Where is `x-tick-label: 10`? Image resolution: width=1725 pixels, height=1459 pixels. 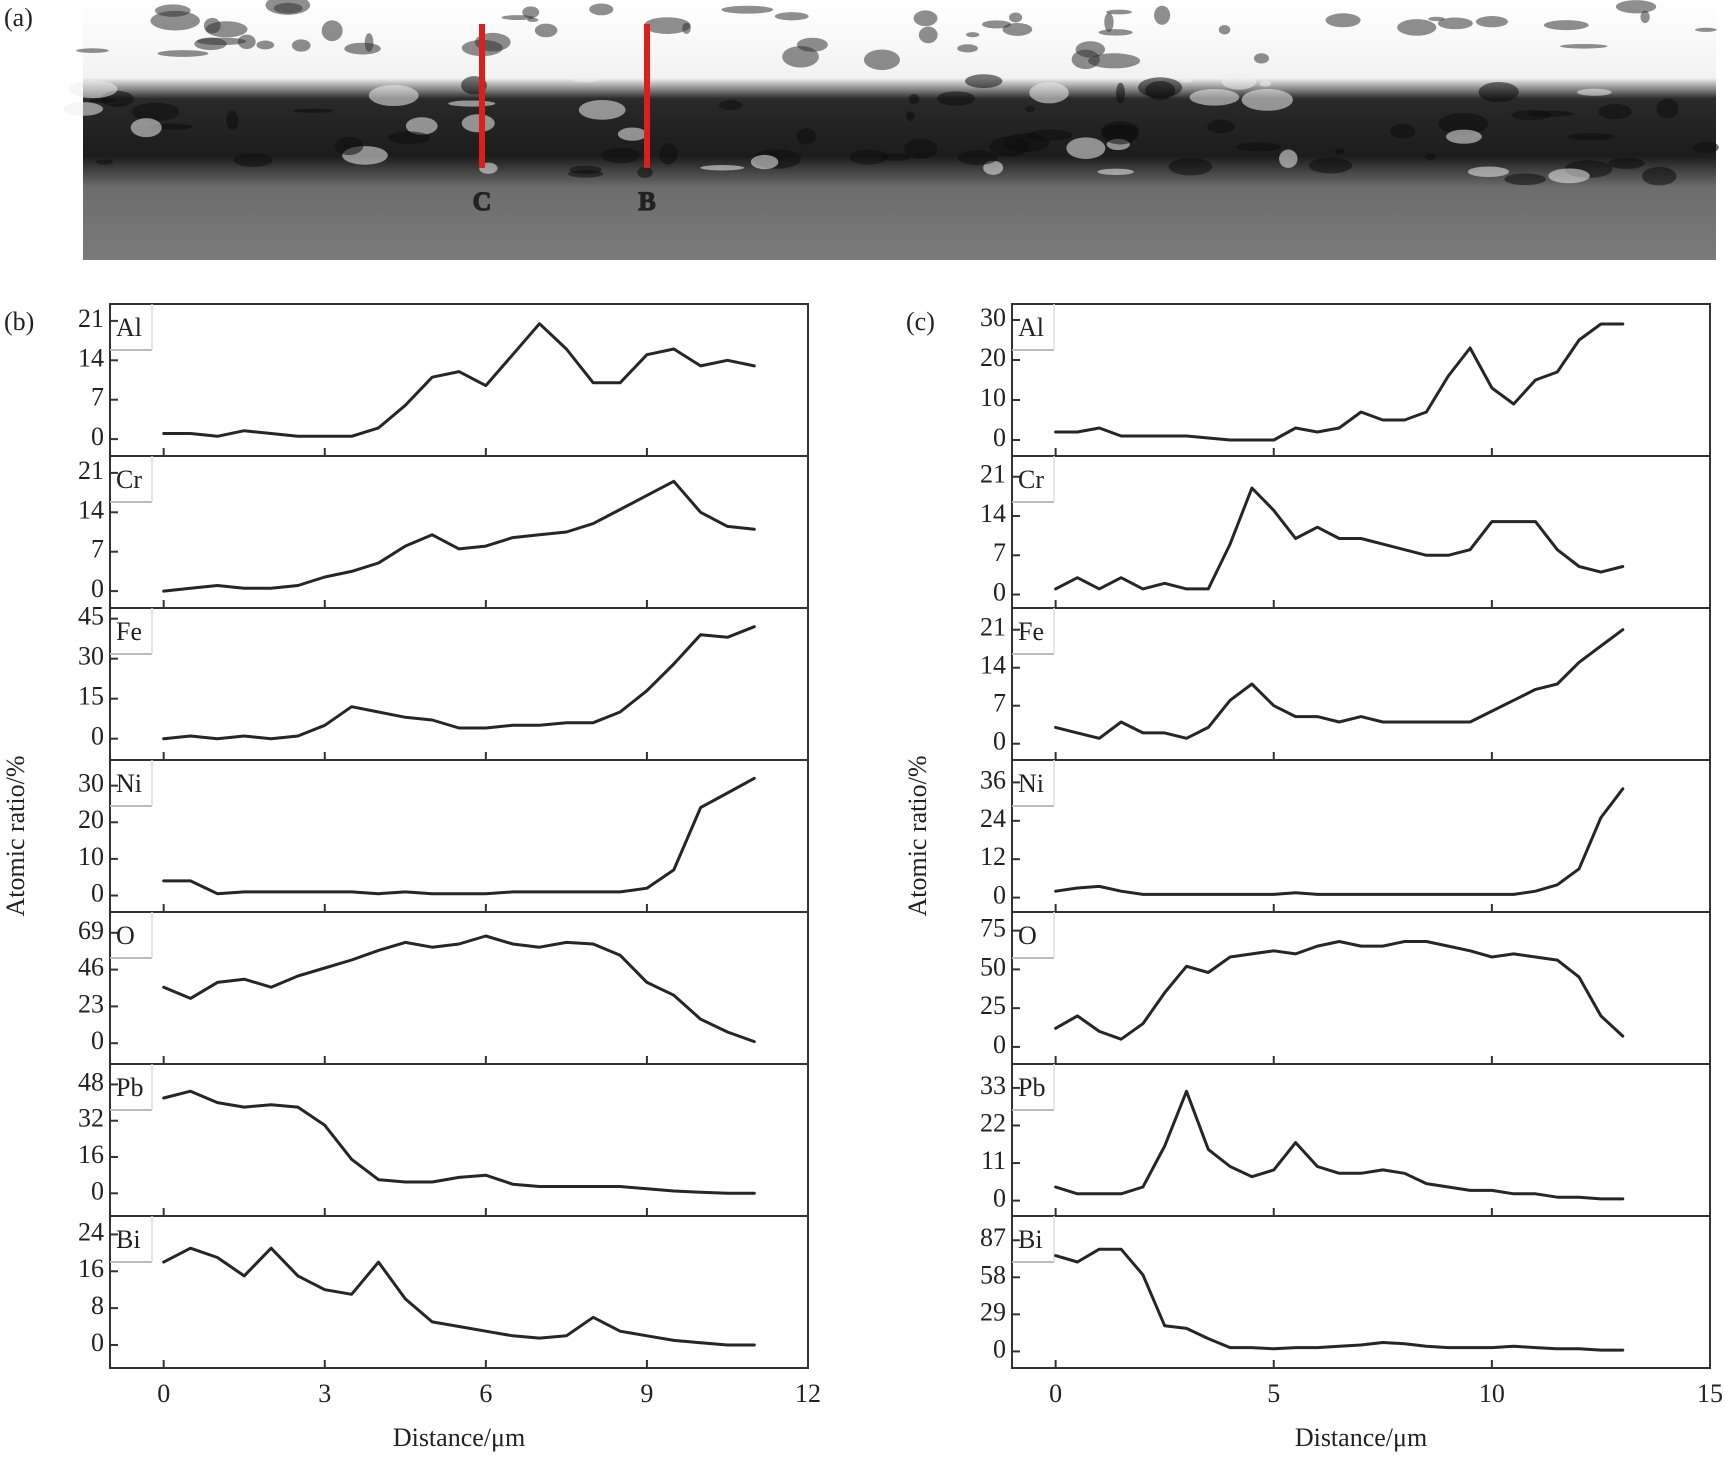
x-tick-label: 10 is located at coordinates (1492, 1393).